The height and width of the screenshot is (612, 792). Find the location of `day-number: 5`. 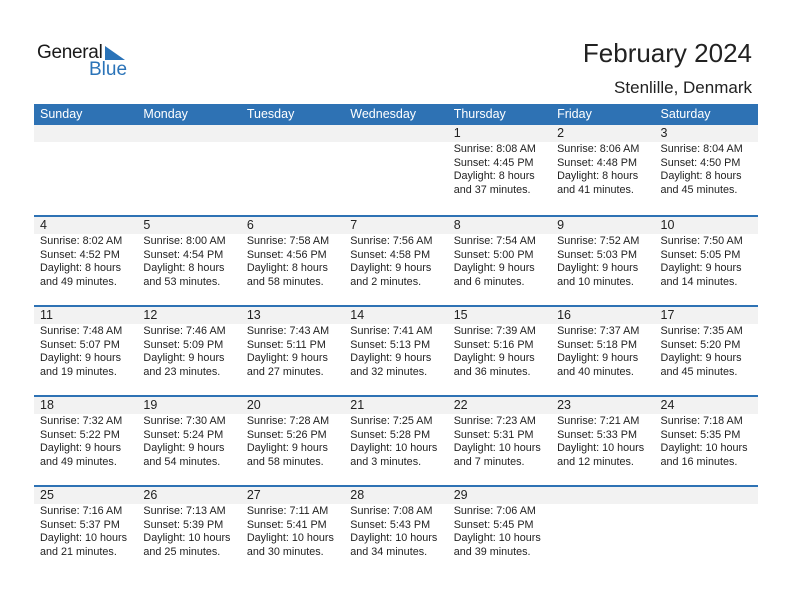

day-number: 5 is located at coordinates (147, 225).